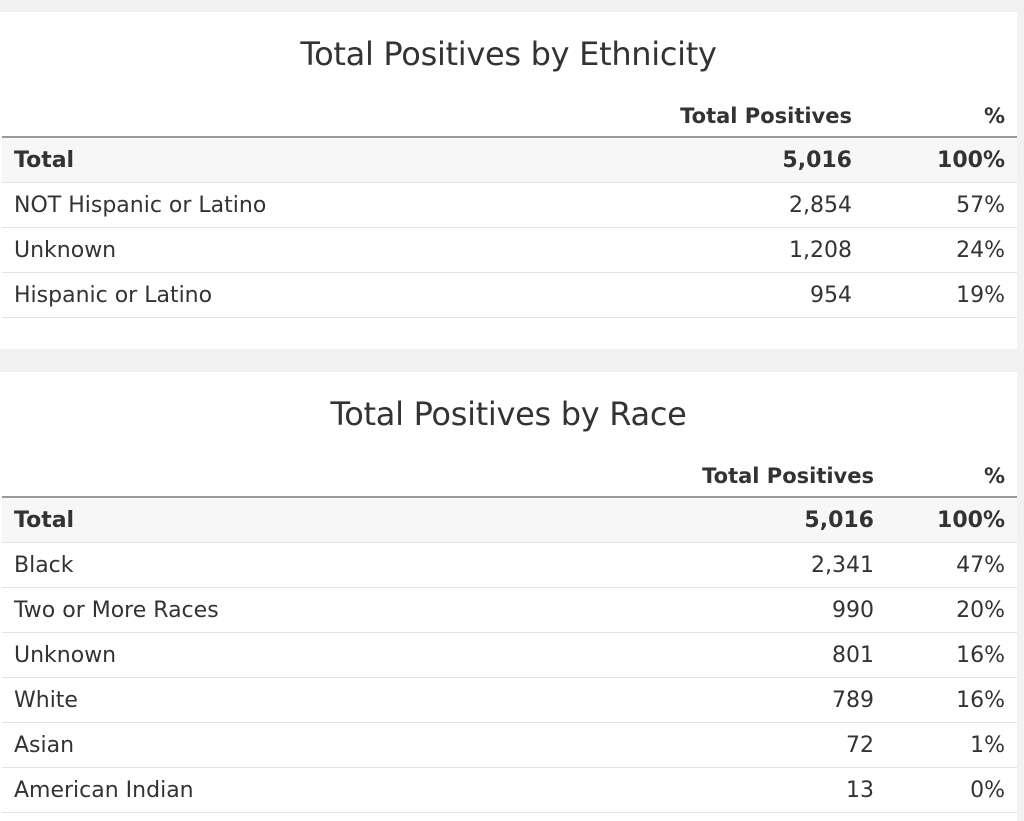  I want to click on row-label: White, so click(272, 700).